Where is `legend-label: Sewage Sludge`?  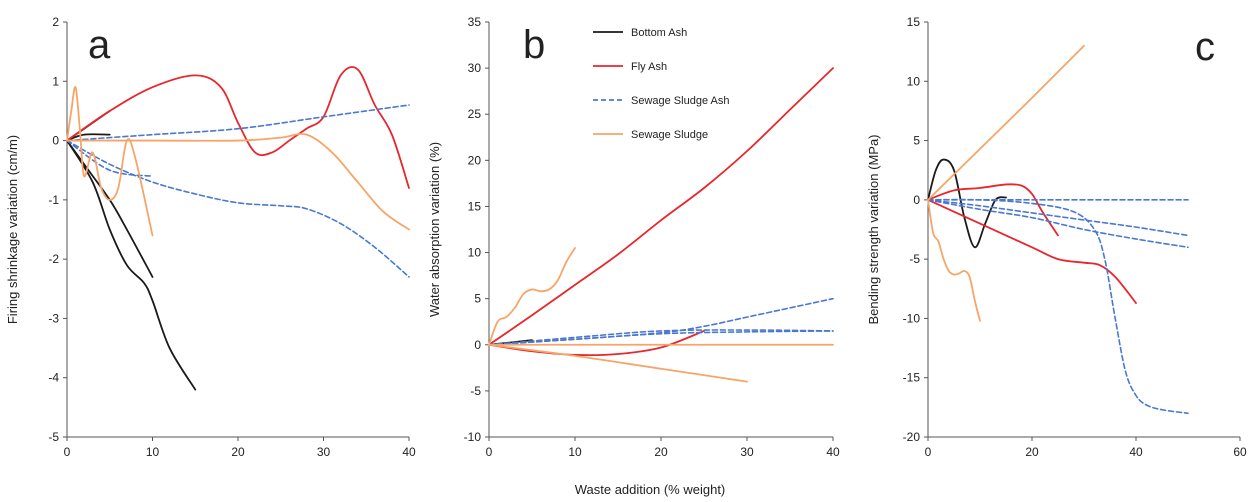 legend-label: Sewage Sludge is located at coordinates (669, 135).